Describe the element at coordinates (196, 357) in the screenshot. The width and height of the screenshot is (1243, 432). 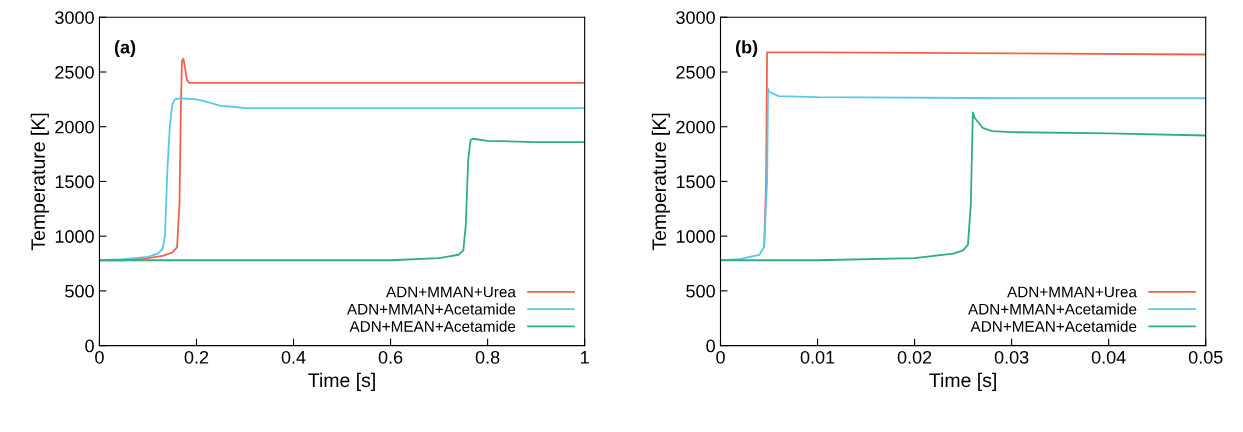
I see `x-tick-label: 0.2` at that location.